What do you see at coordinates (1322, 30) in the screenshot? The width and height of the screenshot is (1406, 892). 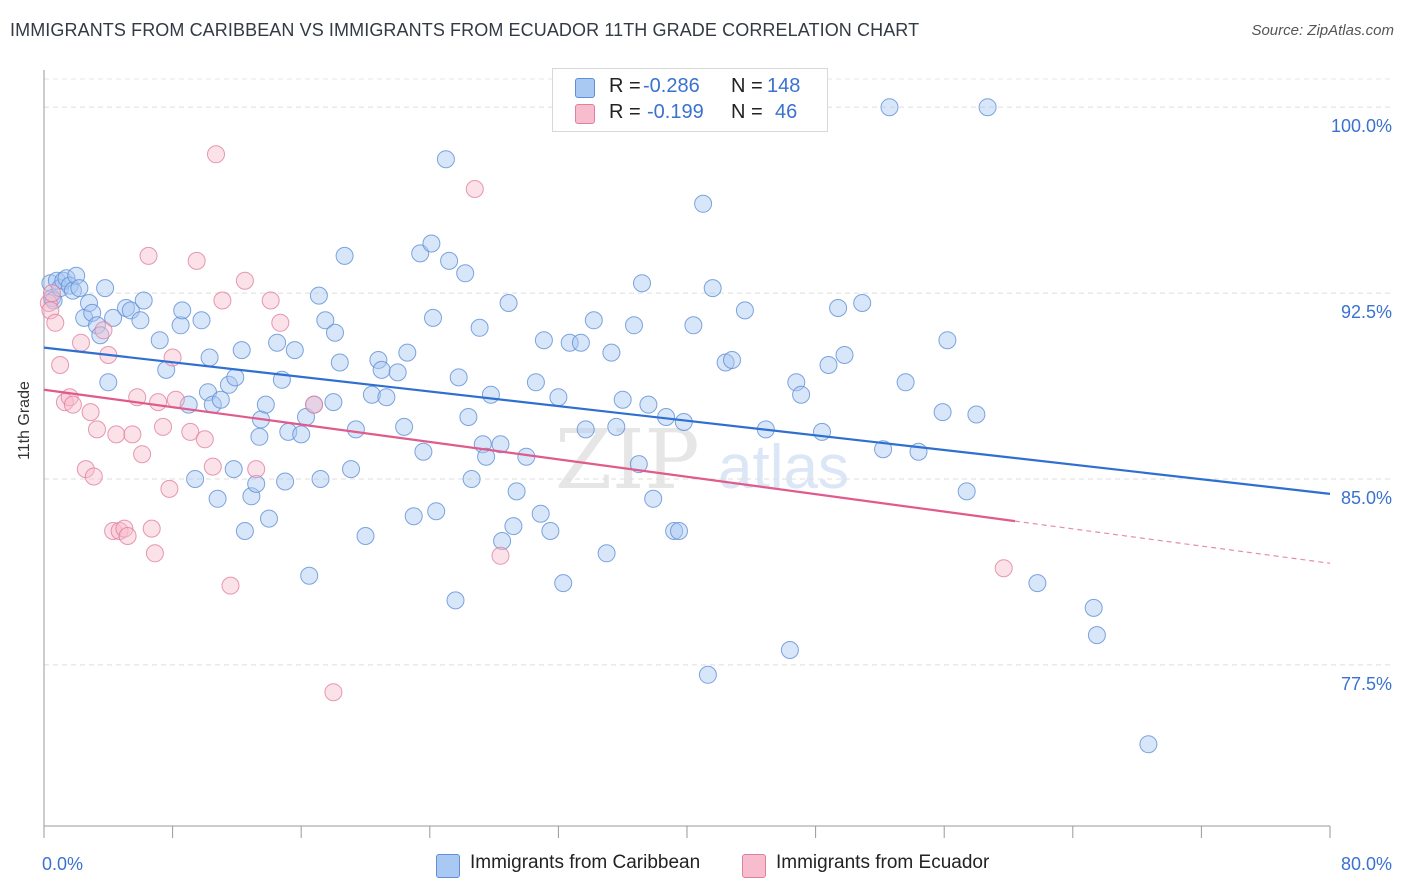 I see `source-label: Source: ZipAtlas.com` at bounding box center [1322, 30].